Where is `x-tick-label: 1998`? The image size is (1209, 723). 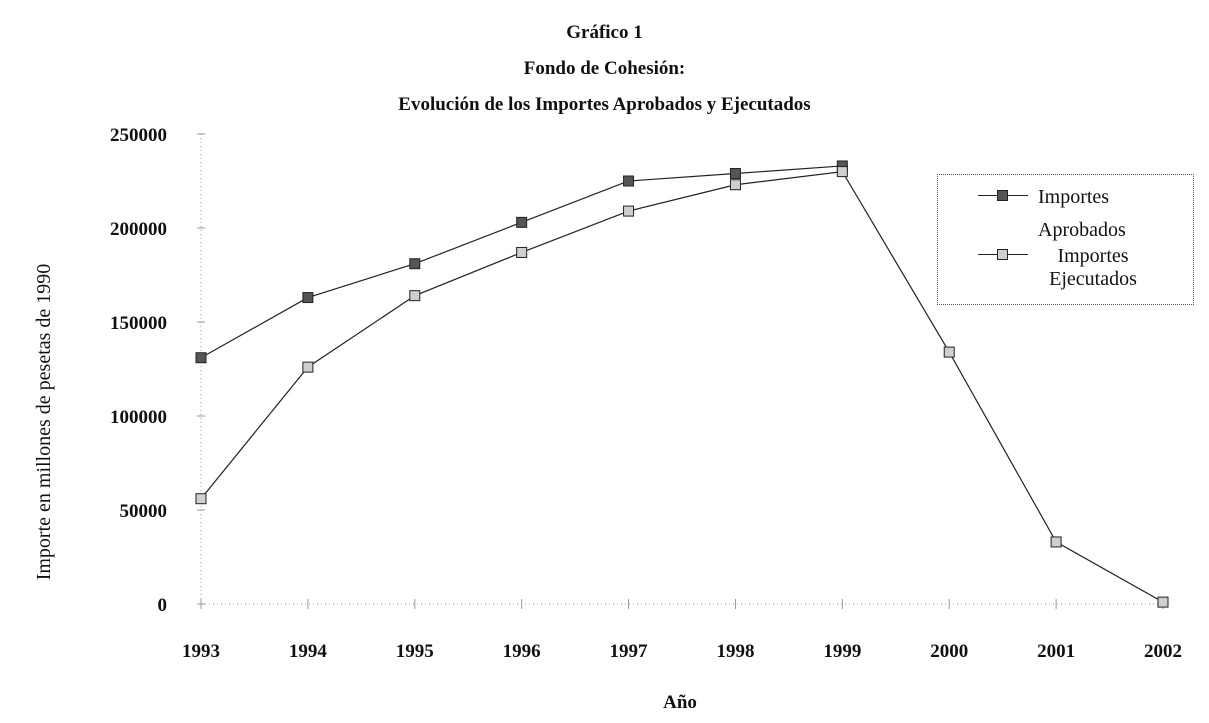 x-tick-label: 1998 is located at coordinates (735, 651).